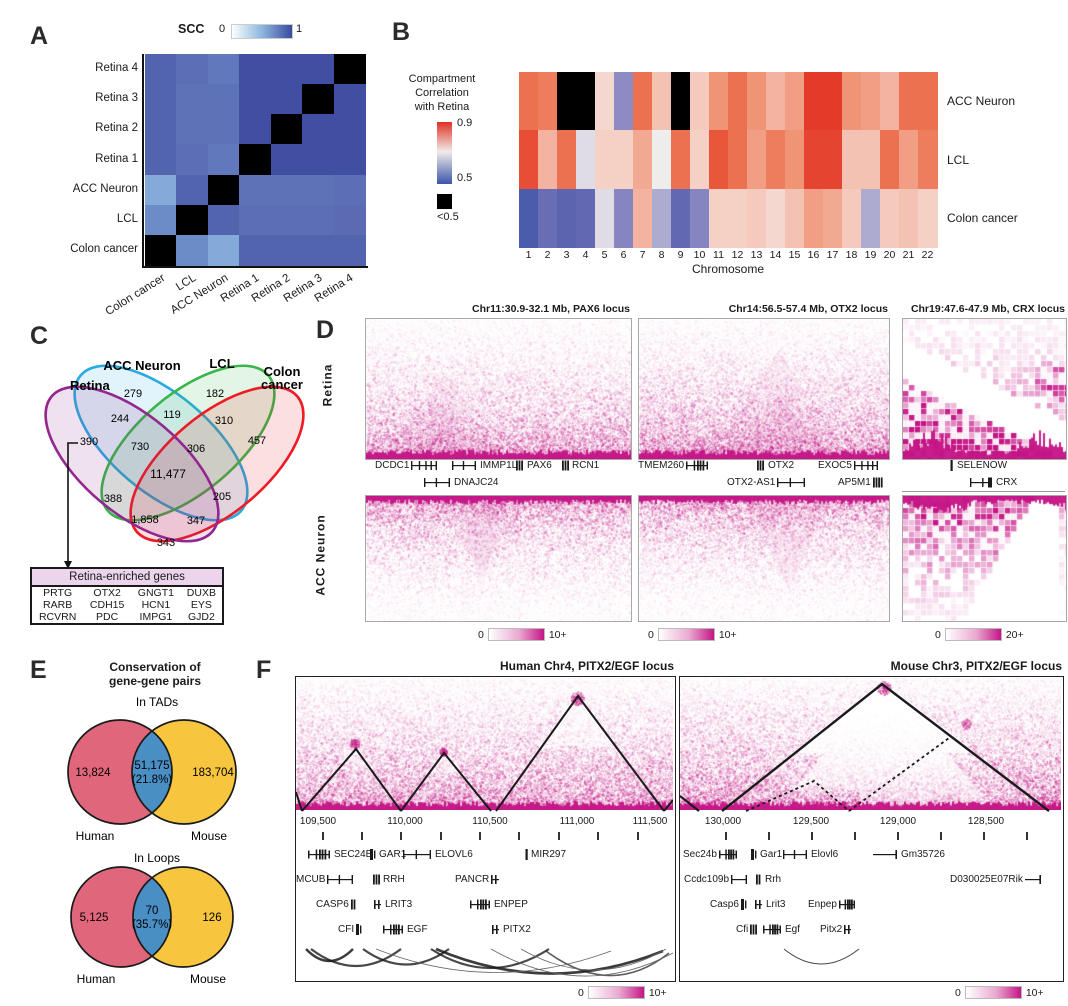  I want to click on axis-number: 110,000, so click(405, 821).